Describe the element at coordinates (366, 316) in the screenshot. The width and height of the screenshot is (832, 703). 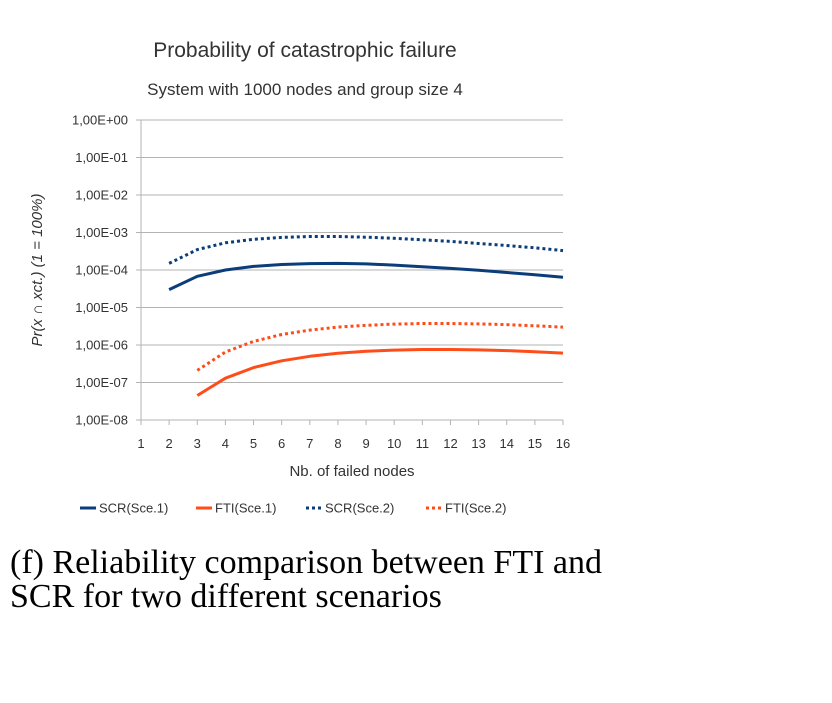
I see `series-layer` at that location.